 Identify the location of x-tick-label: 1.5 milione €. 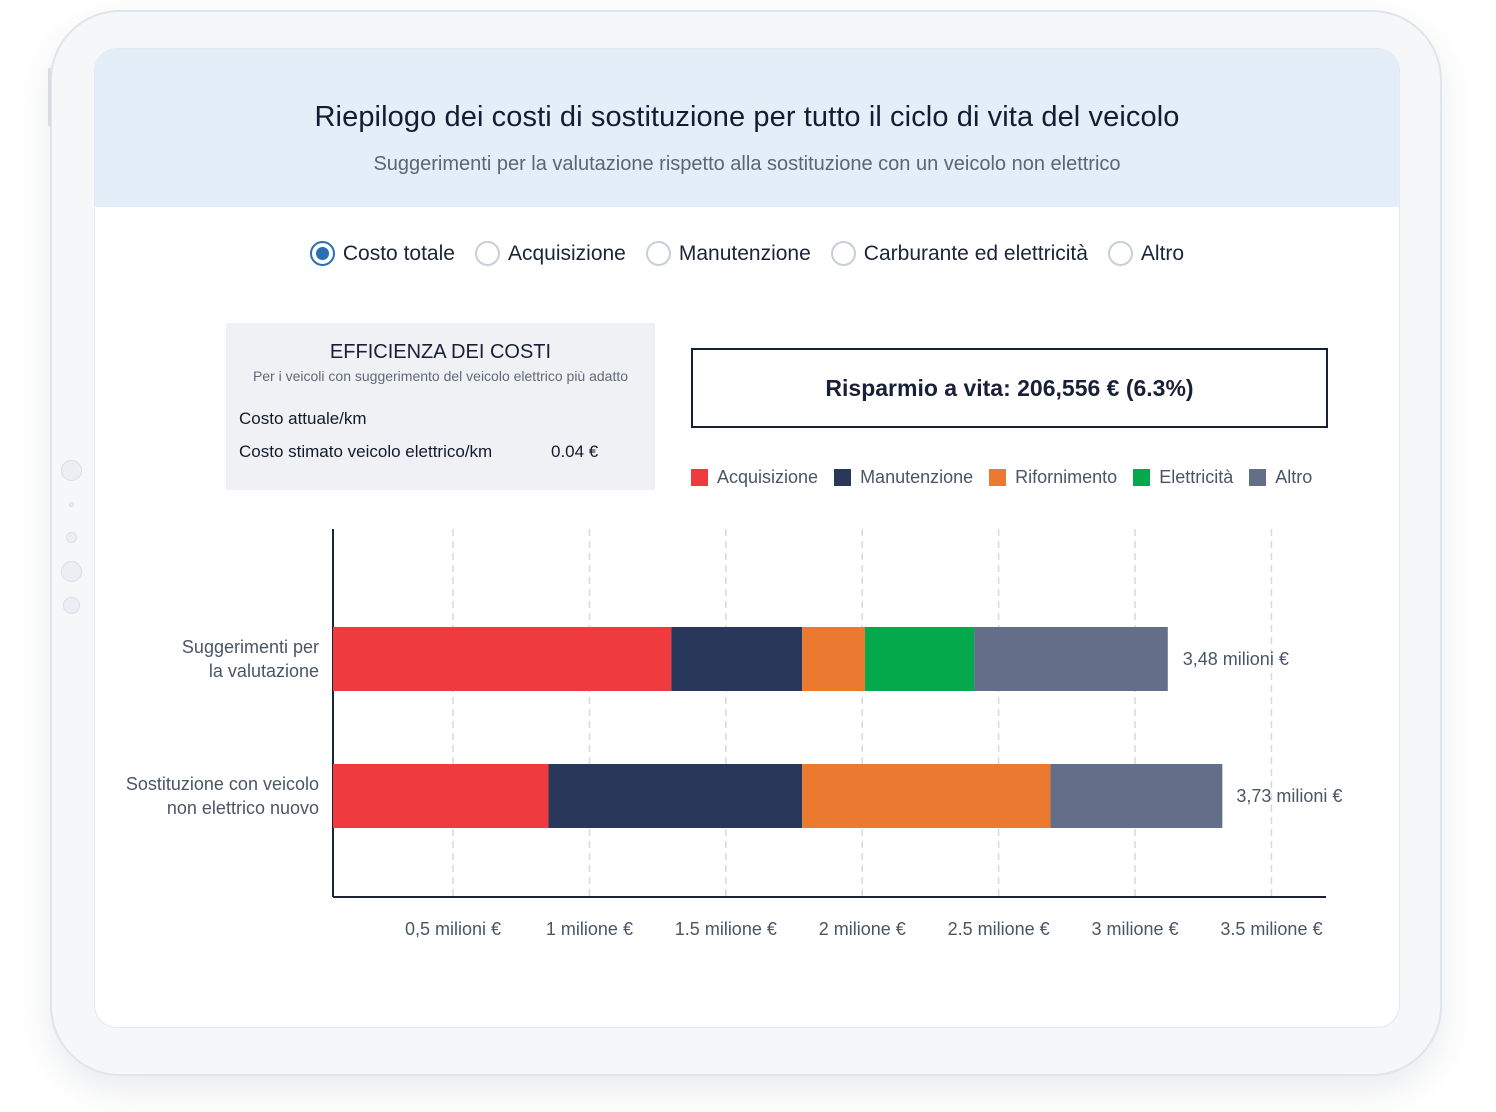
(726, 929).